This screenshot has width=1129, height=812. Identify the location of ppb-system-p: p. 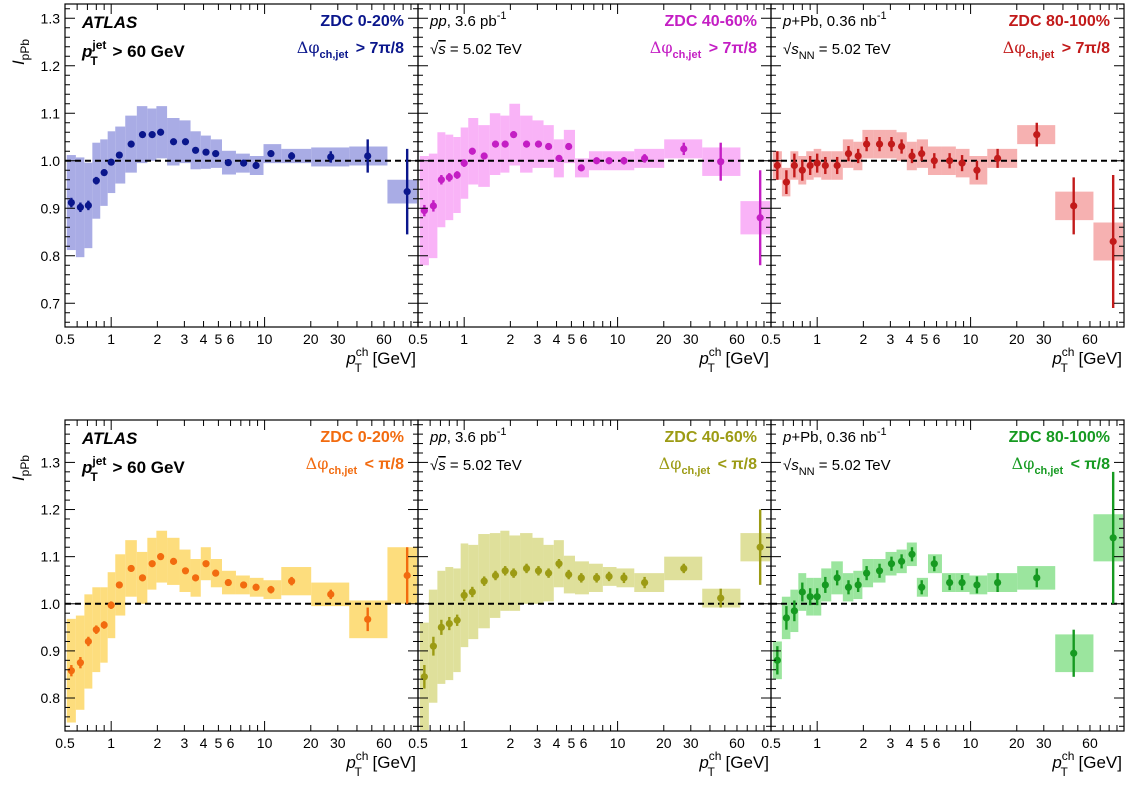
(786, 21).